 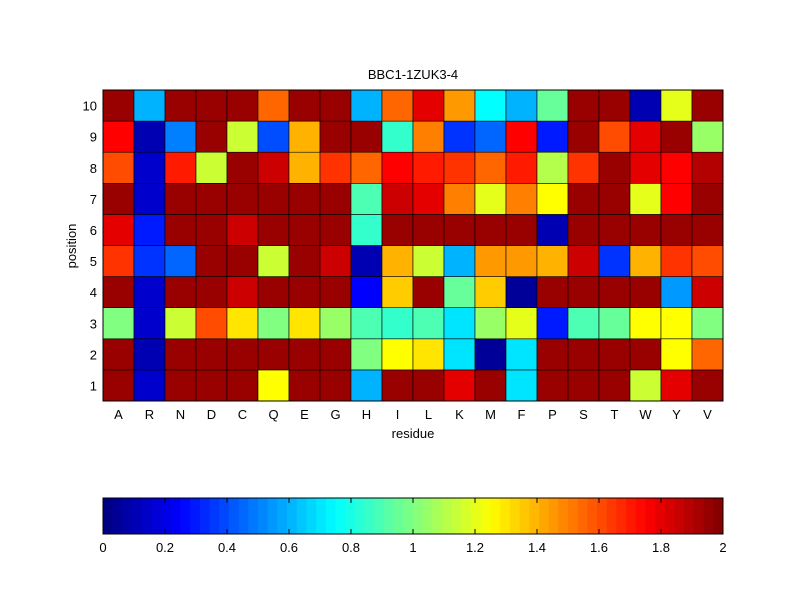 What do you see at coordinates (93, 261) in the screenshot?
I see `y-tick-label: 5` at bounding box center [93, 261].